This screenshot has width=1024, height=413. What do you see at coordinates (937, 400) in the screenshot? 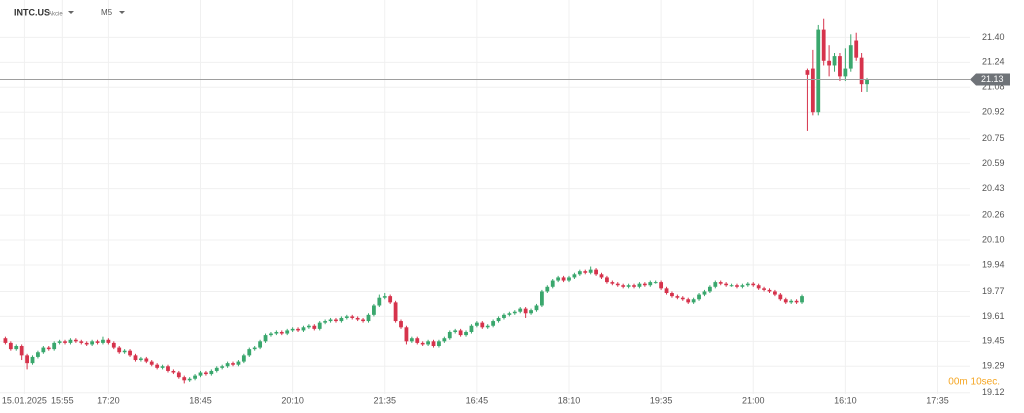
I see `x-tick-label: 17:35` at bounding box center [937, 400].